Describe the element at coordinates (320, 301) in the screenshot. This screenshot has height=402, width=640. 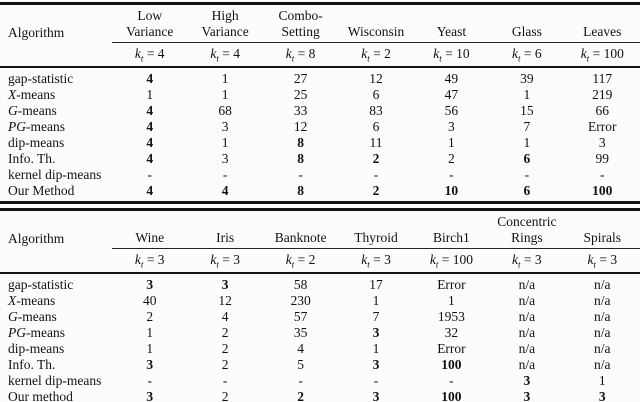
I see `table-row: X-means 40 12 230 1 1 n/a n/a` at that location.